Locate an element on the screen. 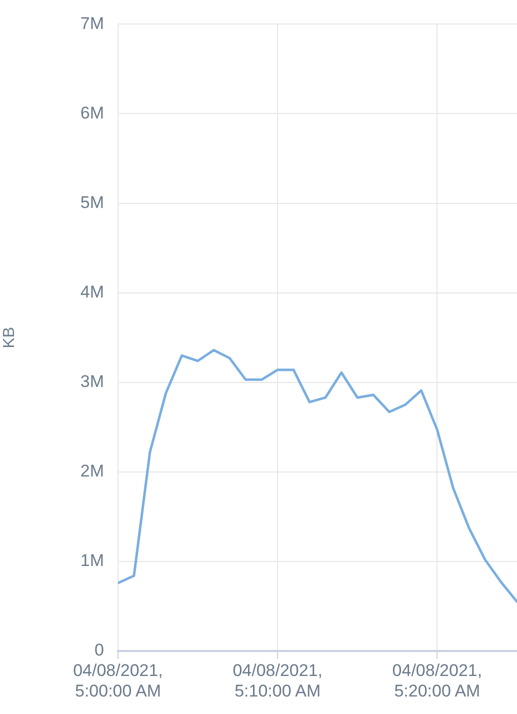 The image size is (517, 714). x-tick-label: 04/08/2021, 5:20:00 AM is located at coordinates (437, 680).